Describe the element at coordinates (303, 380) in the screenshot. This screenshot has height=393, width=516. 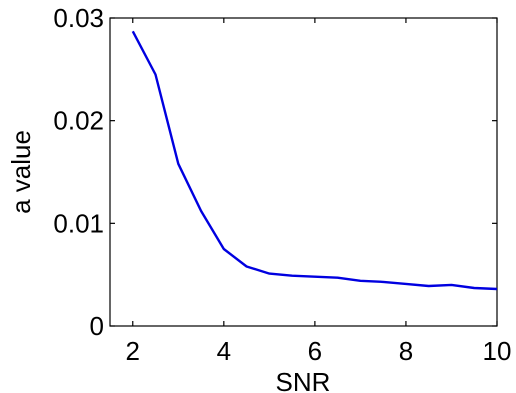
I see `x-axis-label: SNR` at that location.